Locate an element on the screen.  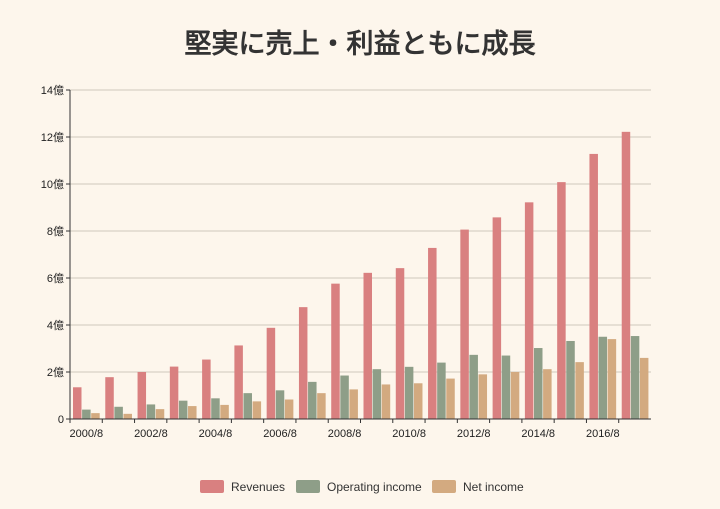
chart-title: 堅実に売上・利益ともに成長 is located at coordinates (360, 44).